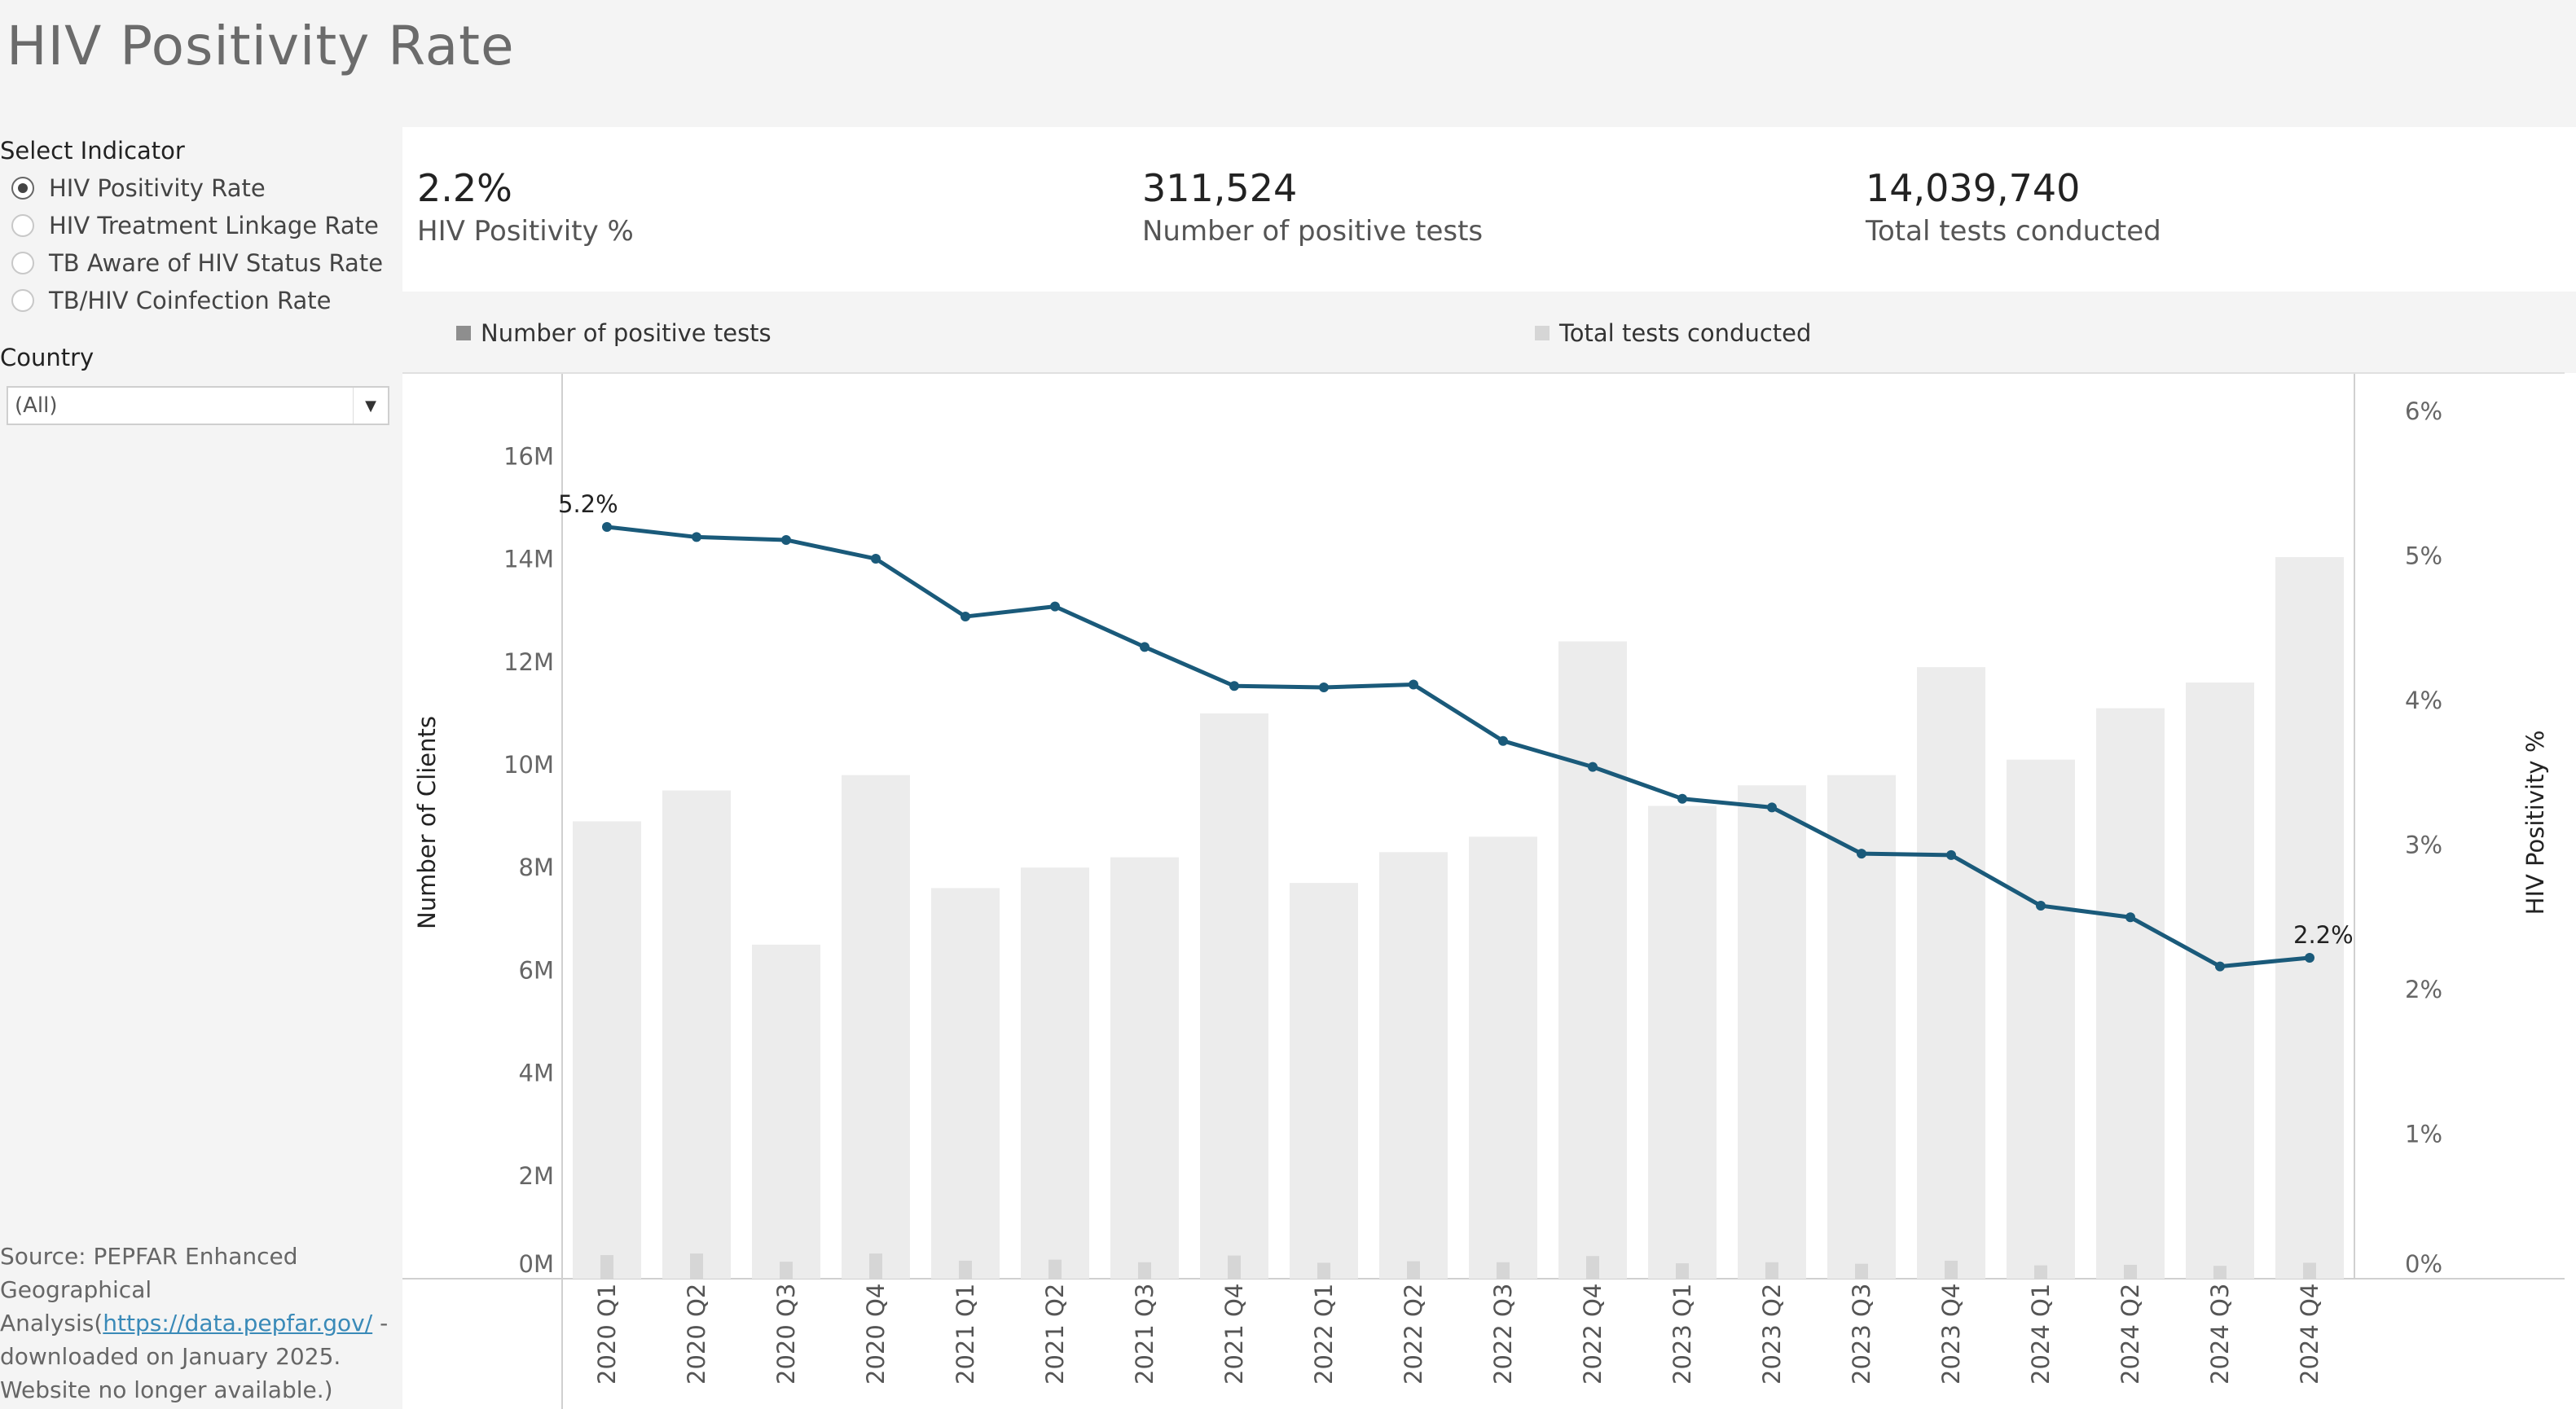 The image size is (2576, 1409). I want to click on y-tick-label: 10M, so click(528, 765).